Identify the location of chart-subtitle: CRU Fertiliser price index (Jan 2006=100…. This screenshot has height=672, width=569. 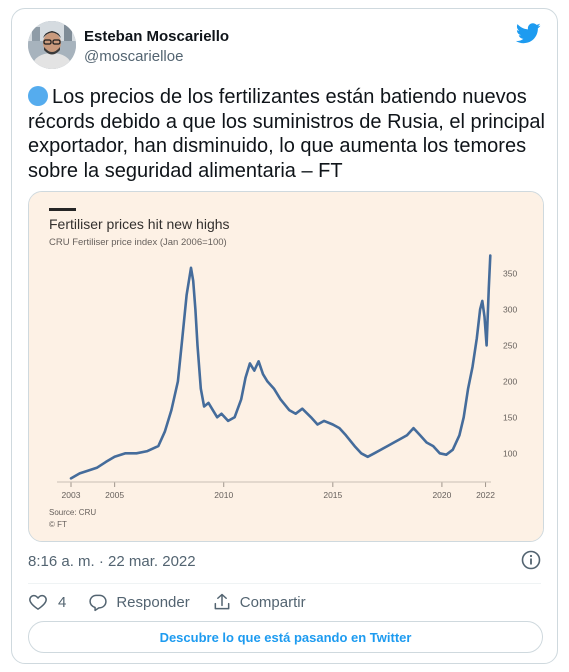
(138, 242).